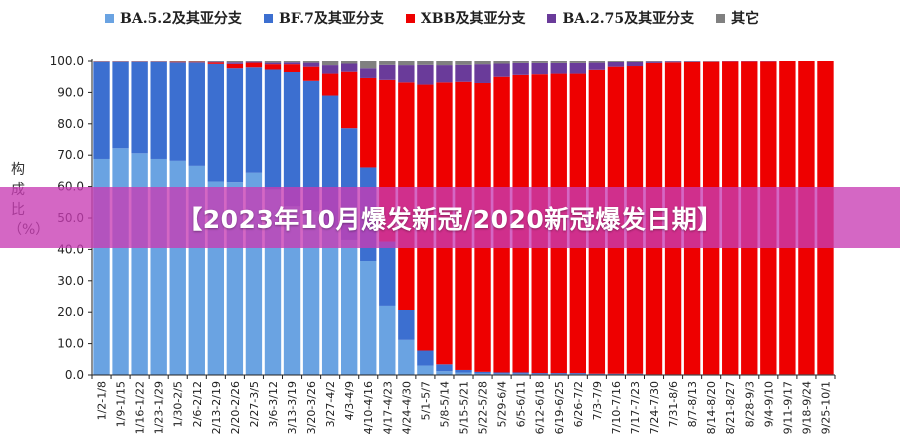  Describe the element at coordinates (444, 368) in the screenshot. I see `bar-segment-s1-c18` at that location.